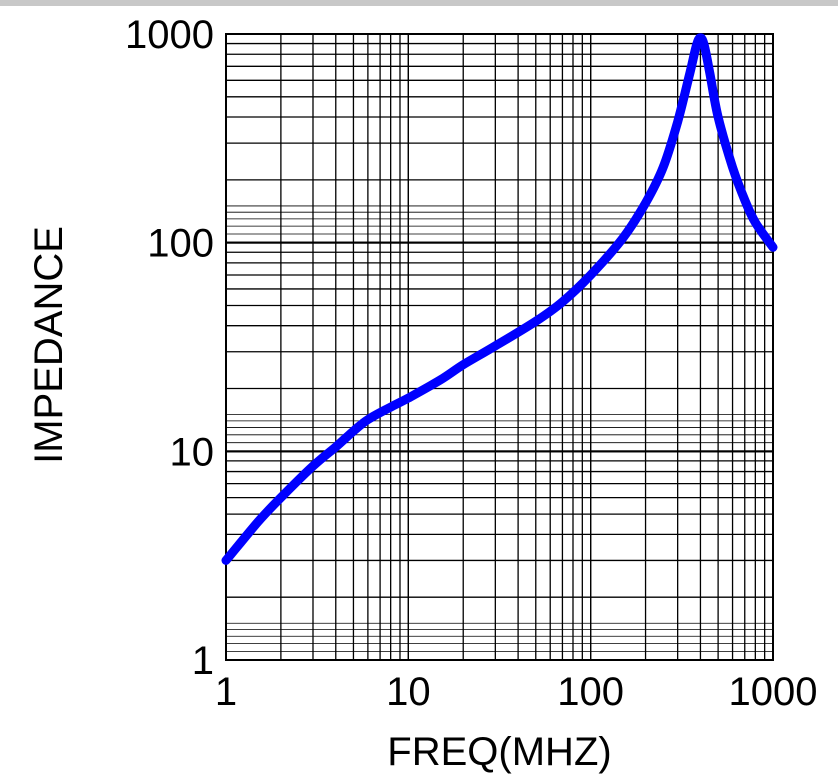  I want to click on y-tick-label: 1, so click(203, 661).